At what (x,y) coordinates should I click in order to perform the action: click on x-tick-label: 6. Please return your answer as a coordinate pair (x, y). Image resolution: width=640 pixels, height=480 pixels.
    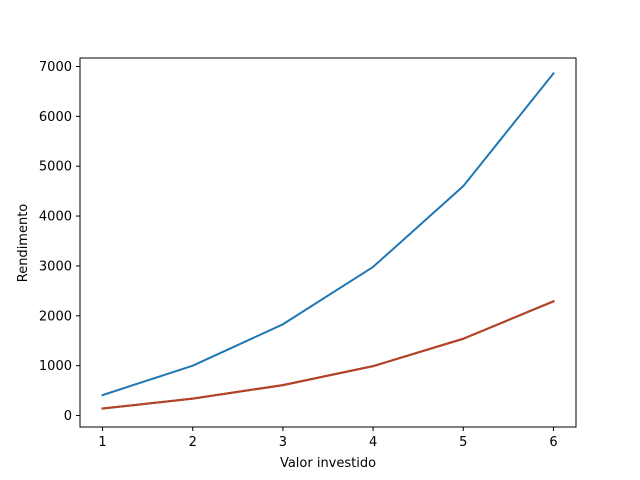
    Looking at the image, I should click on (553, 442).